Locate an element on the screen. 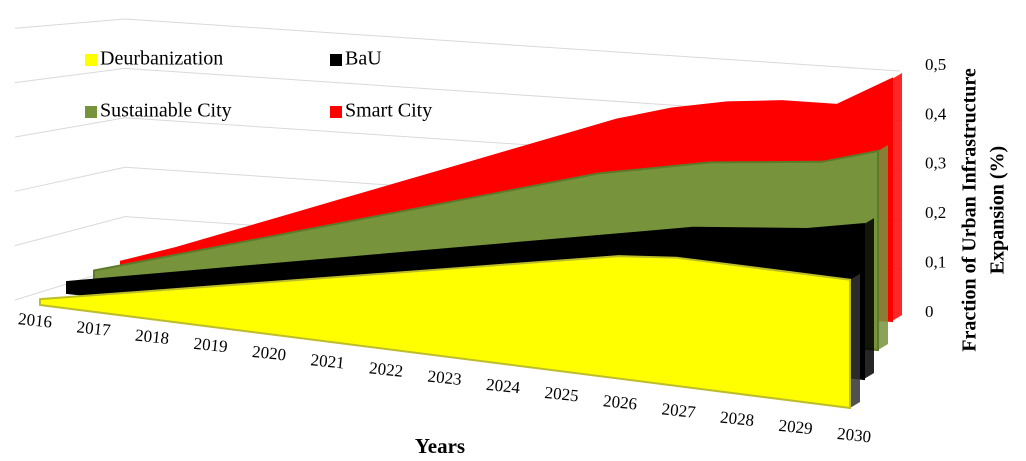 The height and width of the screenshot is (461, 1026). y-tick-label: 0,2 is located at coordinates (935, 212).